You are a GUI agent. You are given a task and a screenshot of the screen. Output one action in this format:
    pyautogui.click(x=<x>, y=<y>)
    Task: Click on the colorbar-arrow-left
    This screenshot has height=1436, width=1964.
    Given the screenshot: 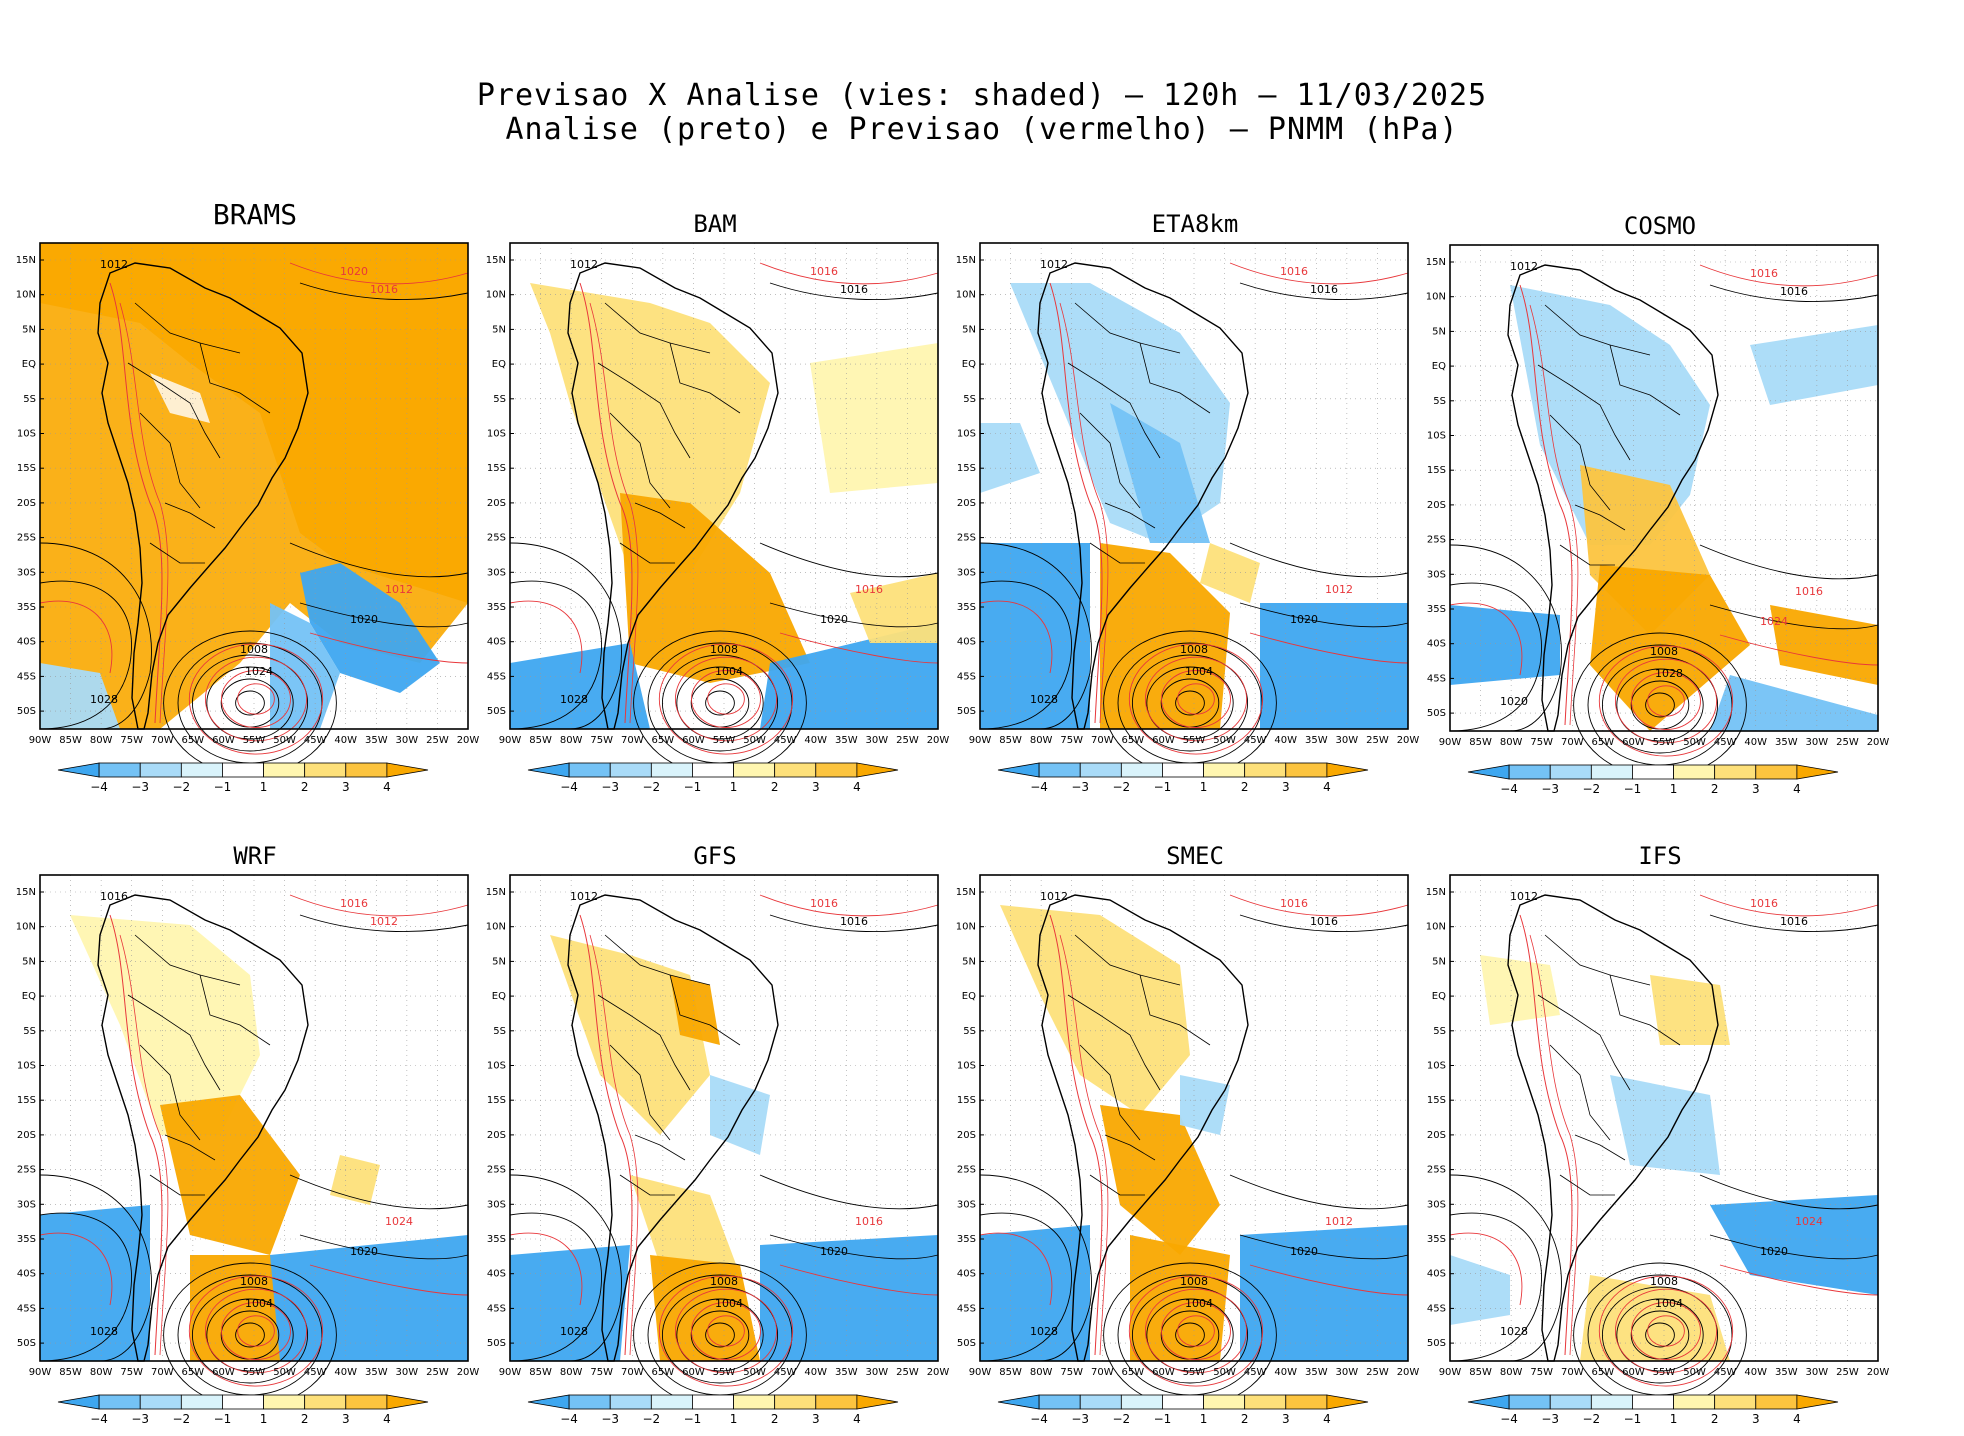 What is the action you would take?
    pyautogui.click(x=548, y=770)
    